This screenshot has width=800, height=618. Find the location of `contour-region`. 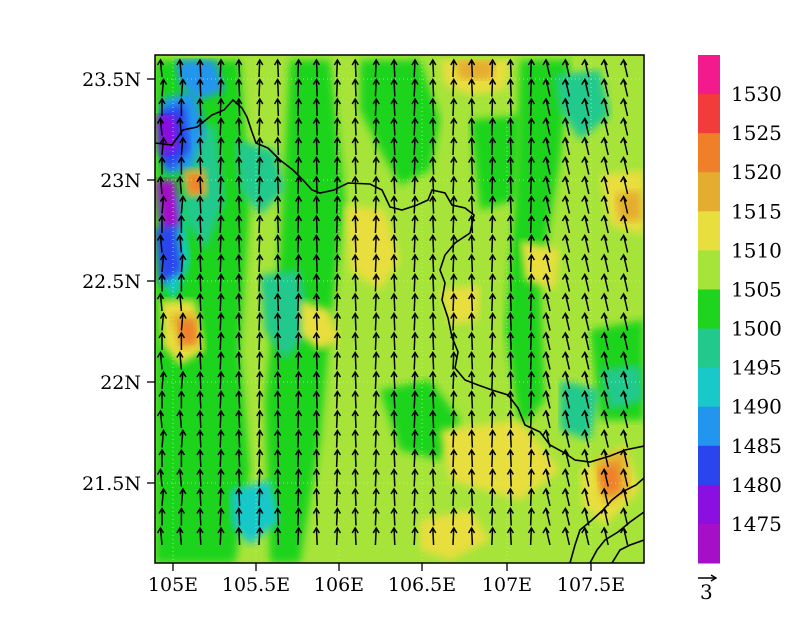

contour-region is located at coordinates (372, 247).